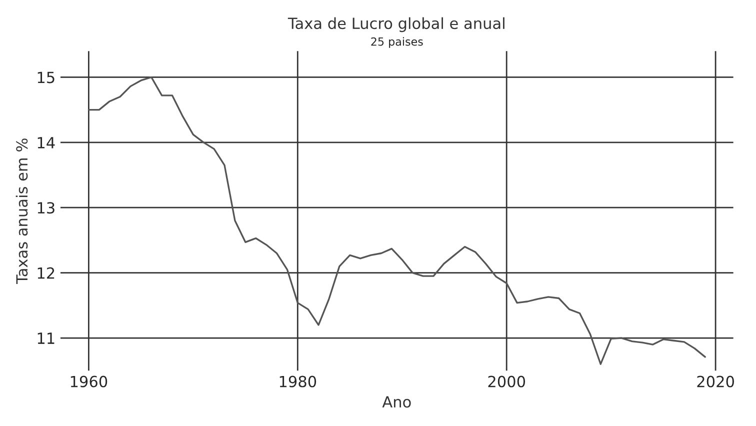 This screenshot has height=426, width=756. What do you see at coordinates (89, 382) in the screenshot?
I see `x-tick-label: 1960` at bounding box center [89, 382].